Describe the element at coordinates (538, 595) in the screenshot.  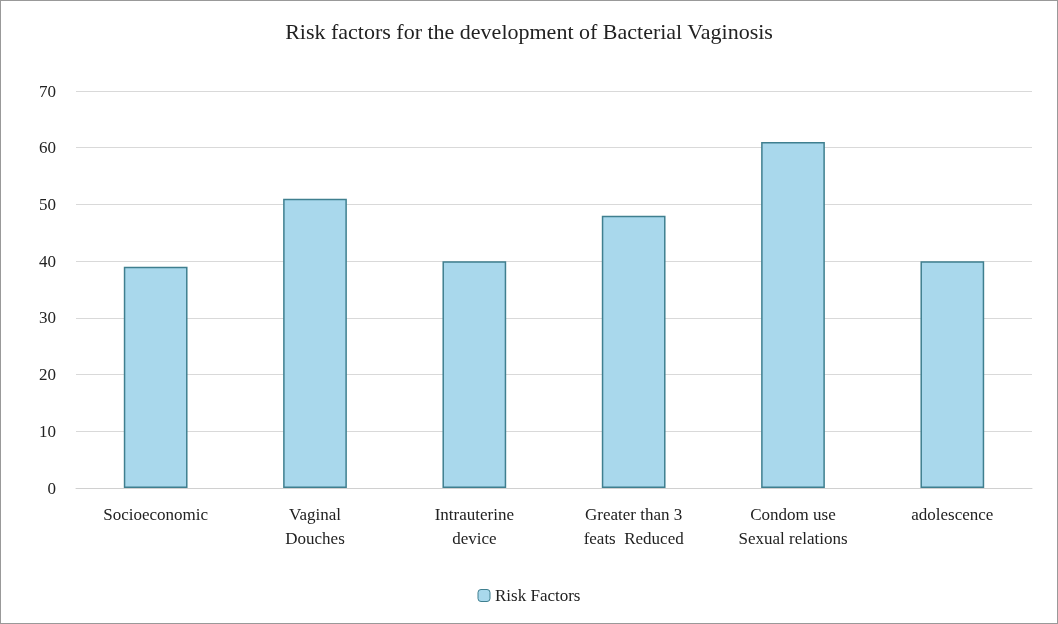
I see `legend-label: Risk Factors` at that location.